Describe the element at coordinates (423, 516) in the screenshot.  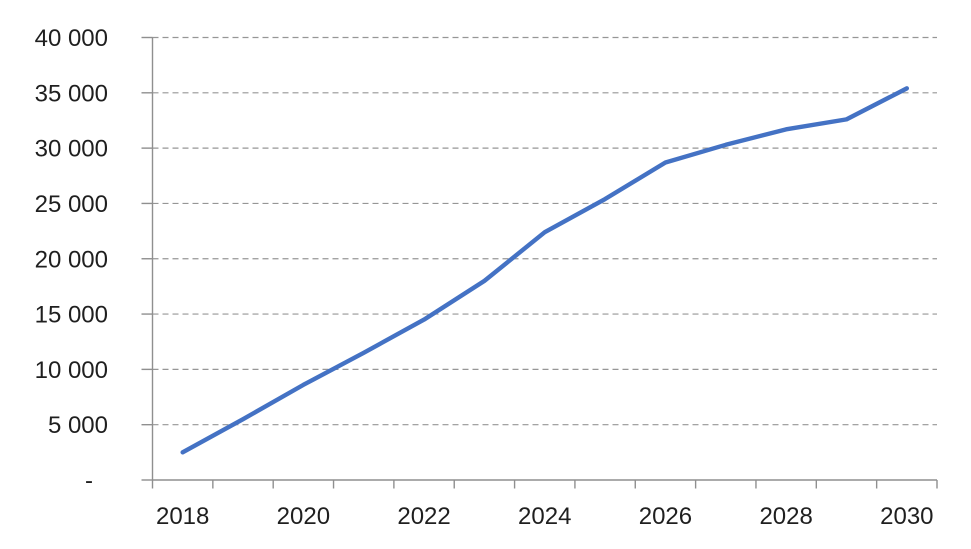
I see `x-axis-label: 2022` at that location.